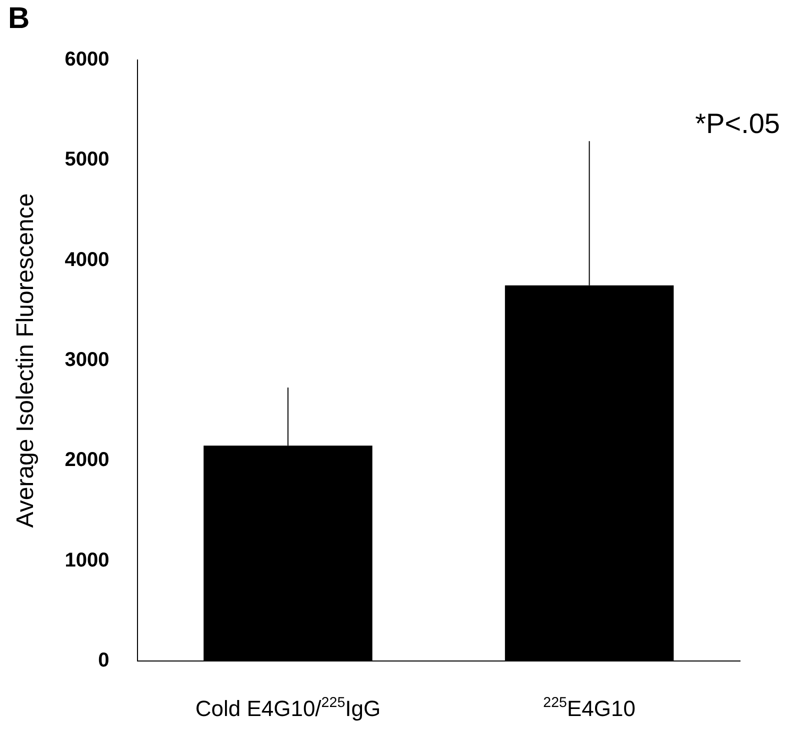 The height and width of the screenshot is (749, 788). Describe the element at coordinates (19, 19) in the screenshot. I see `chart-title: B` at that location.